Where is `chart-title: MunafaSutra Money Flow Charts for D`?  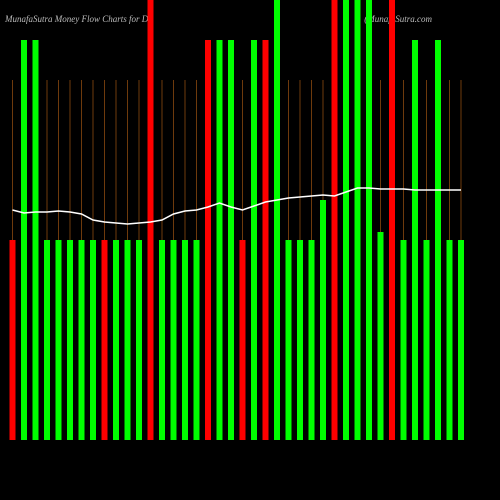 chart-title: MunafaSutra Money Flow Charts for D is located at coordinates (76, 19).